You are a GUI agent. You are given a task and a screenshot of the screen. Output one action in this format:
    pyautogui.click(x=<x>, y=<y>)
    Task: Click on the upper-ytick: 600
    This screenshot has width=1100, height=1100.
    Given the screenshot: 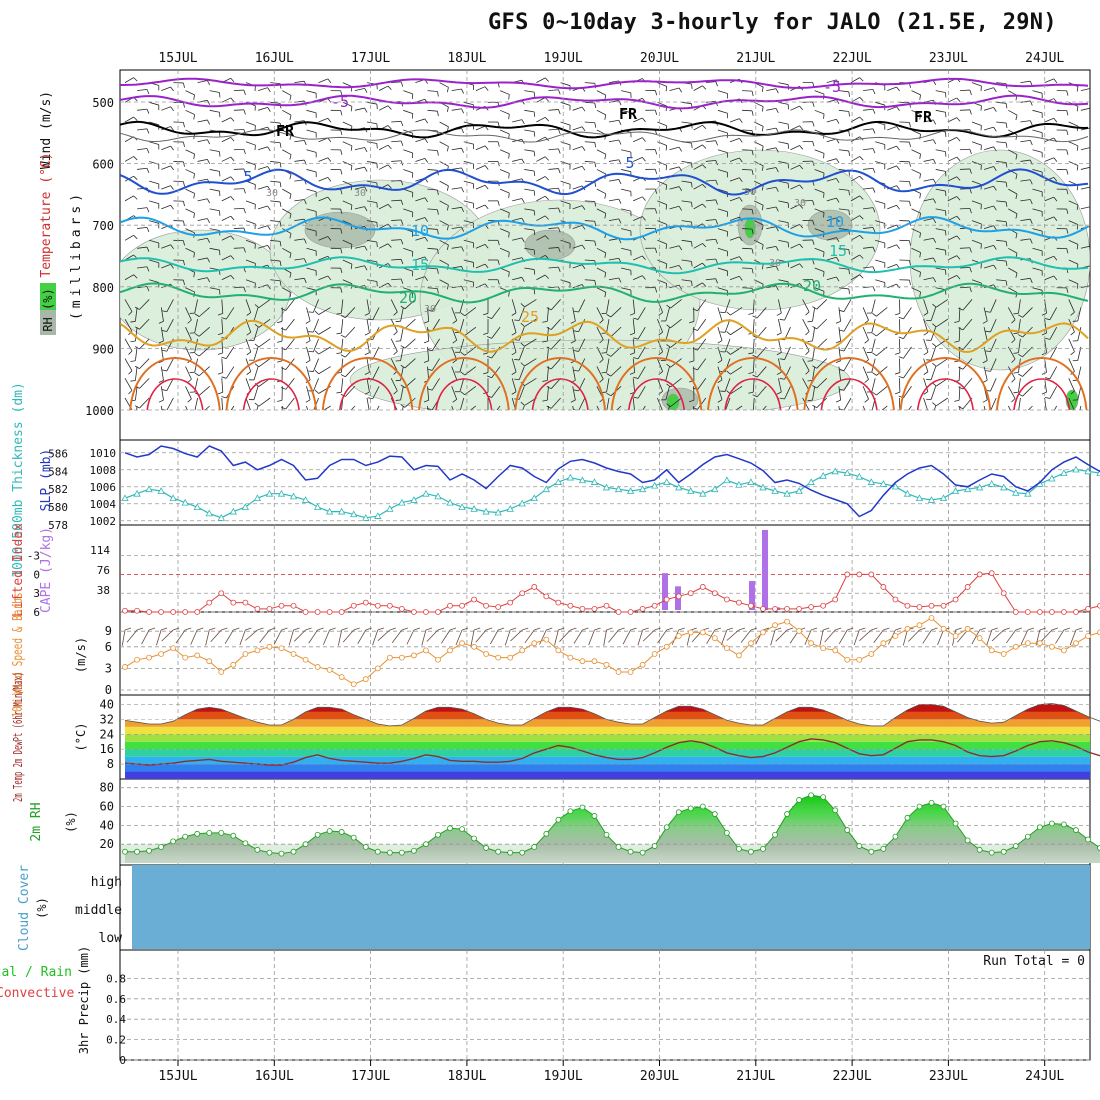 What is the action you would take?
    pyautogui.click(x=103, y=165)
    